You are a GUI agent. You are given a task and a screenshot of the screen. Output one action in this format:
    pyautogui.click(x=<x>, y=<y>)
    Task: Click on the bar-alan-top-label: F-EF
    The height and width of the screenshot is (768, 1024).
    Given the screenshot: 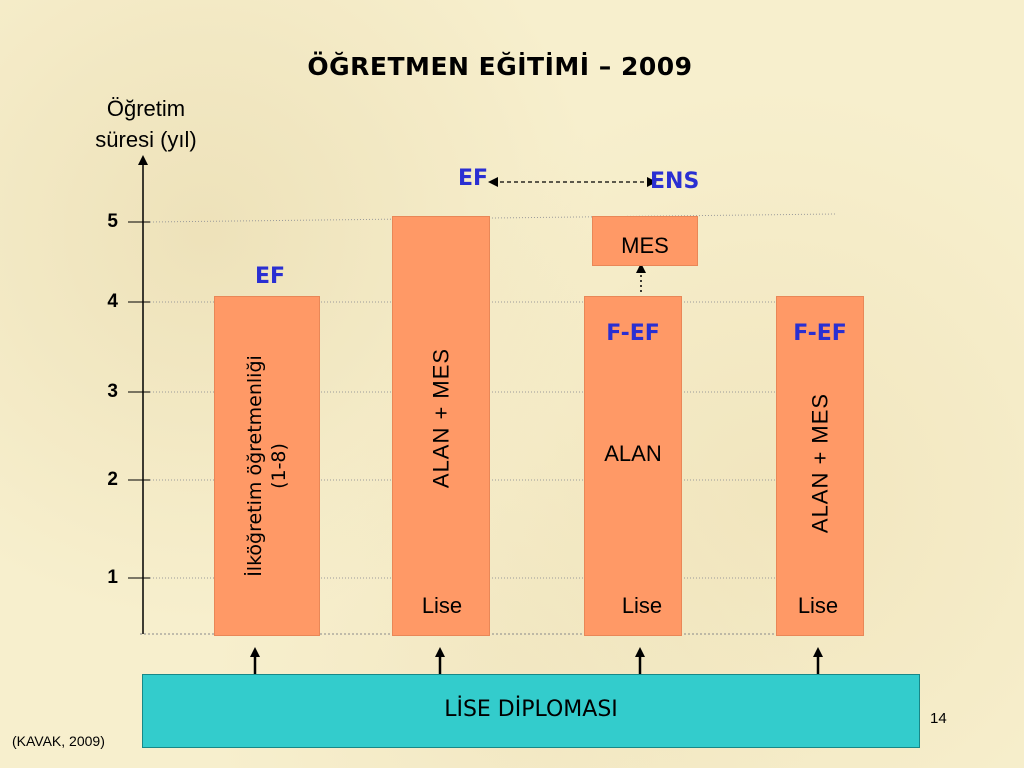 What is the action you would take?
    pyautogui.click(x=633, y=333)
    